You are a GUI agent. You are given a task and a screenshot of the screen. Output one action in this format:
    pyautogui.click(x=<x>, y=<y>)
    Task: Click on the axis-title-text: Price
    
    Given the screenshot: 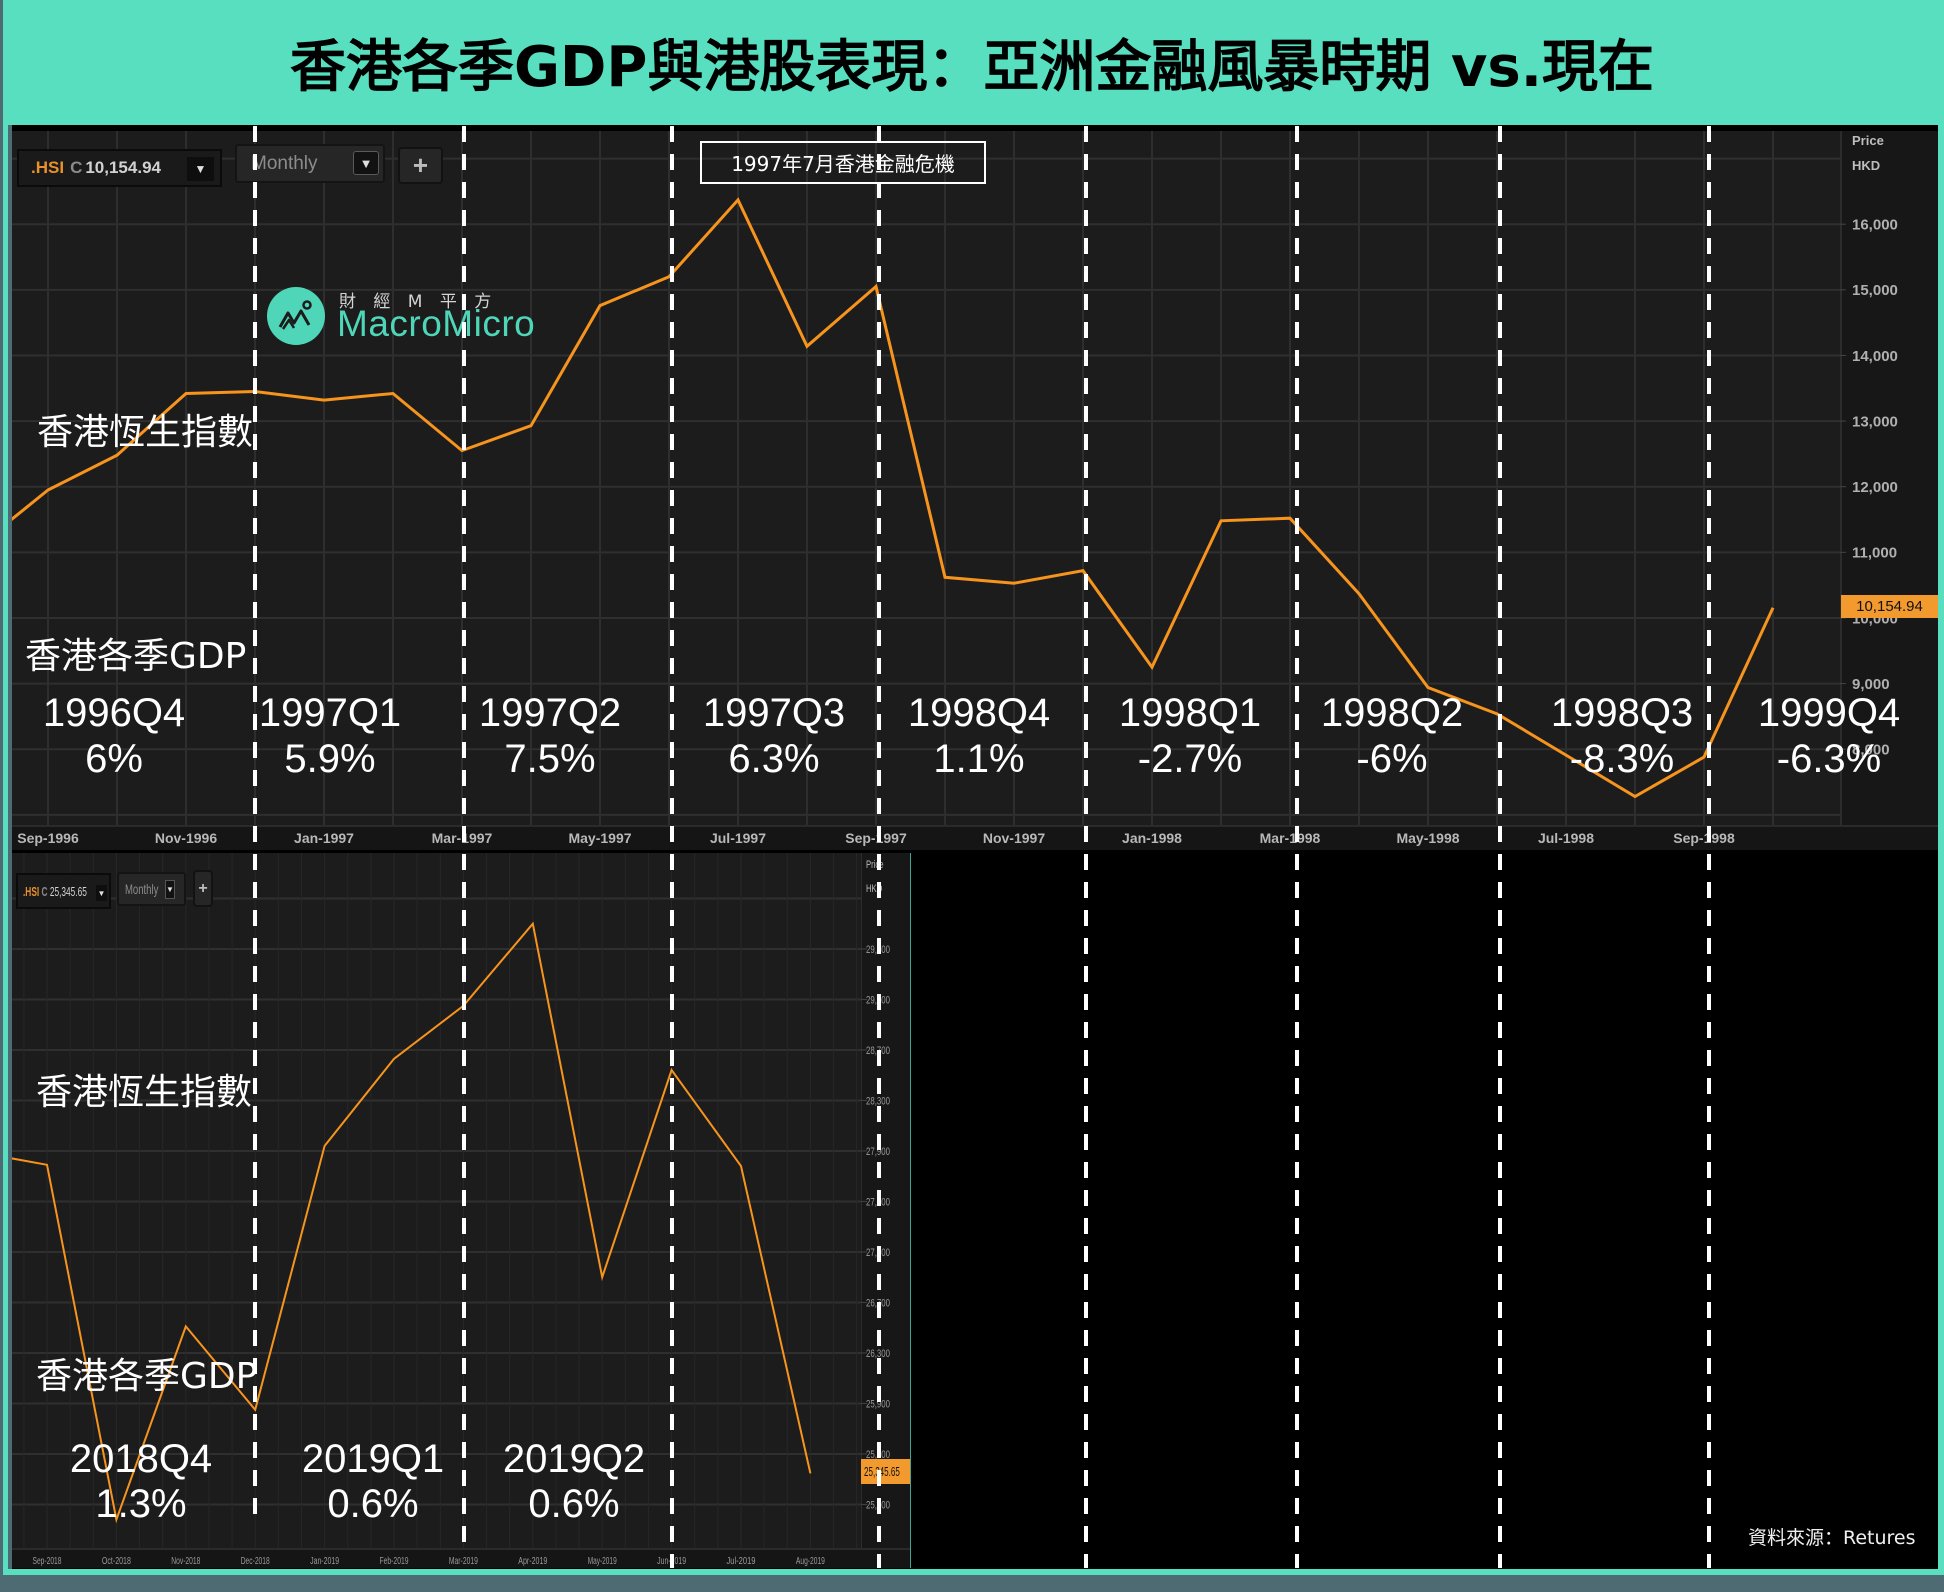 What is the action you would take?
    pyautogui.click(x=875, y=865)
    